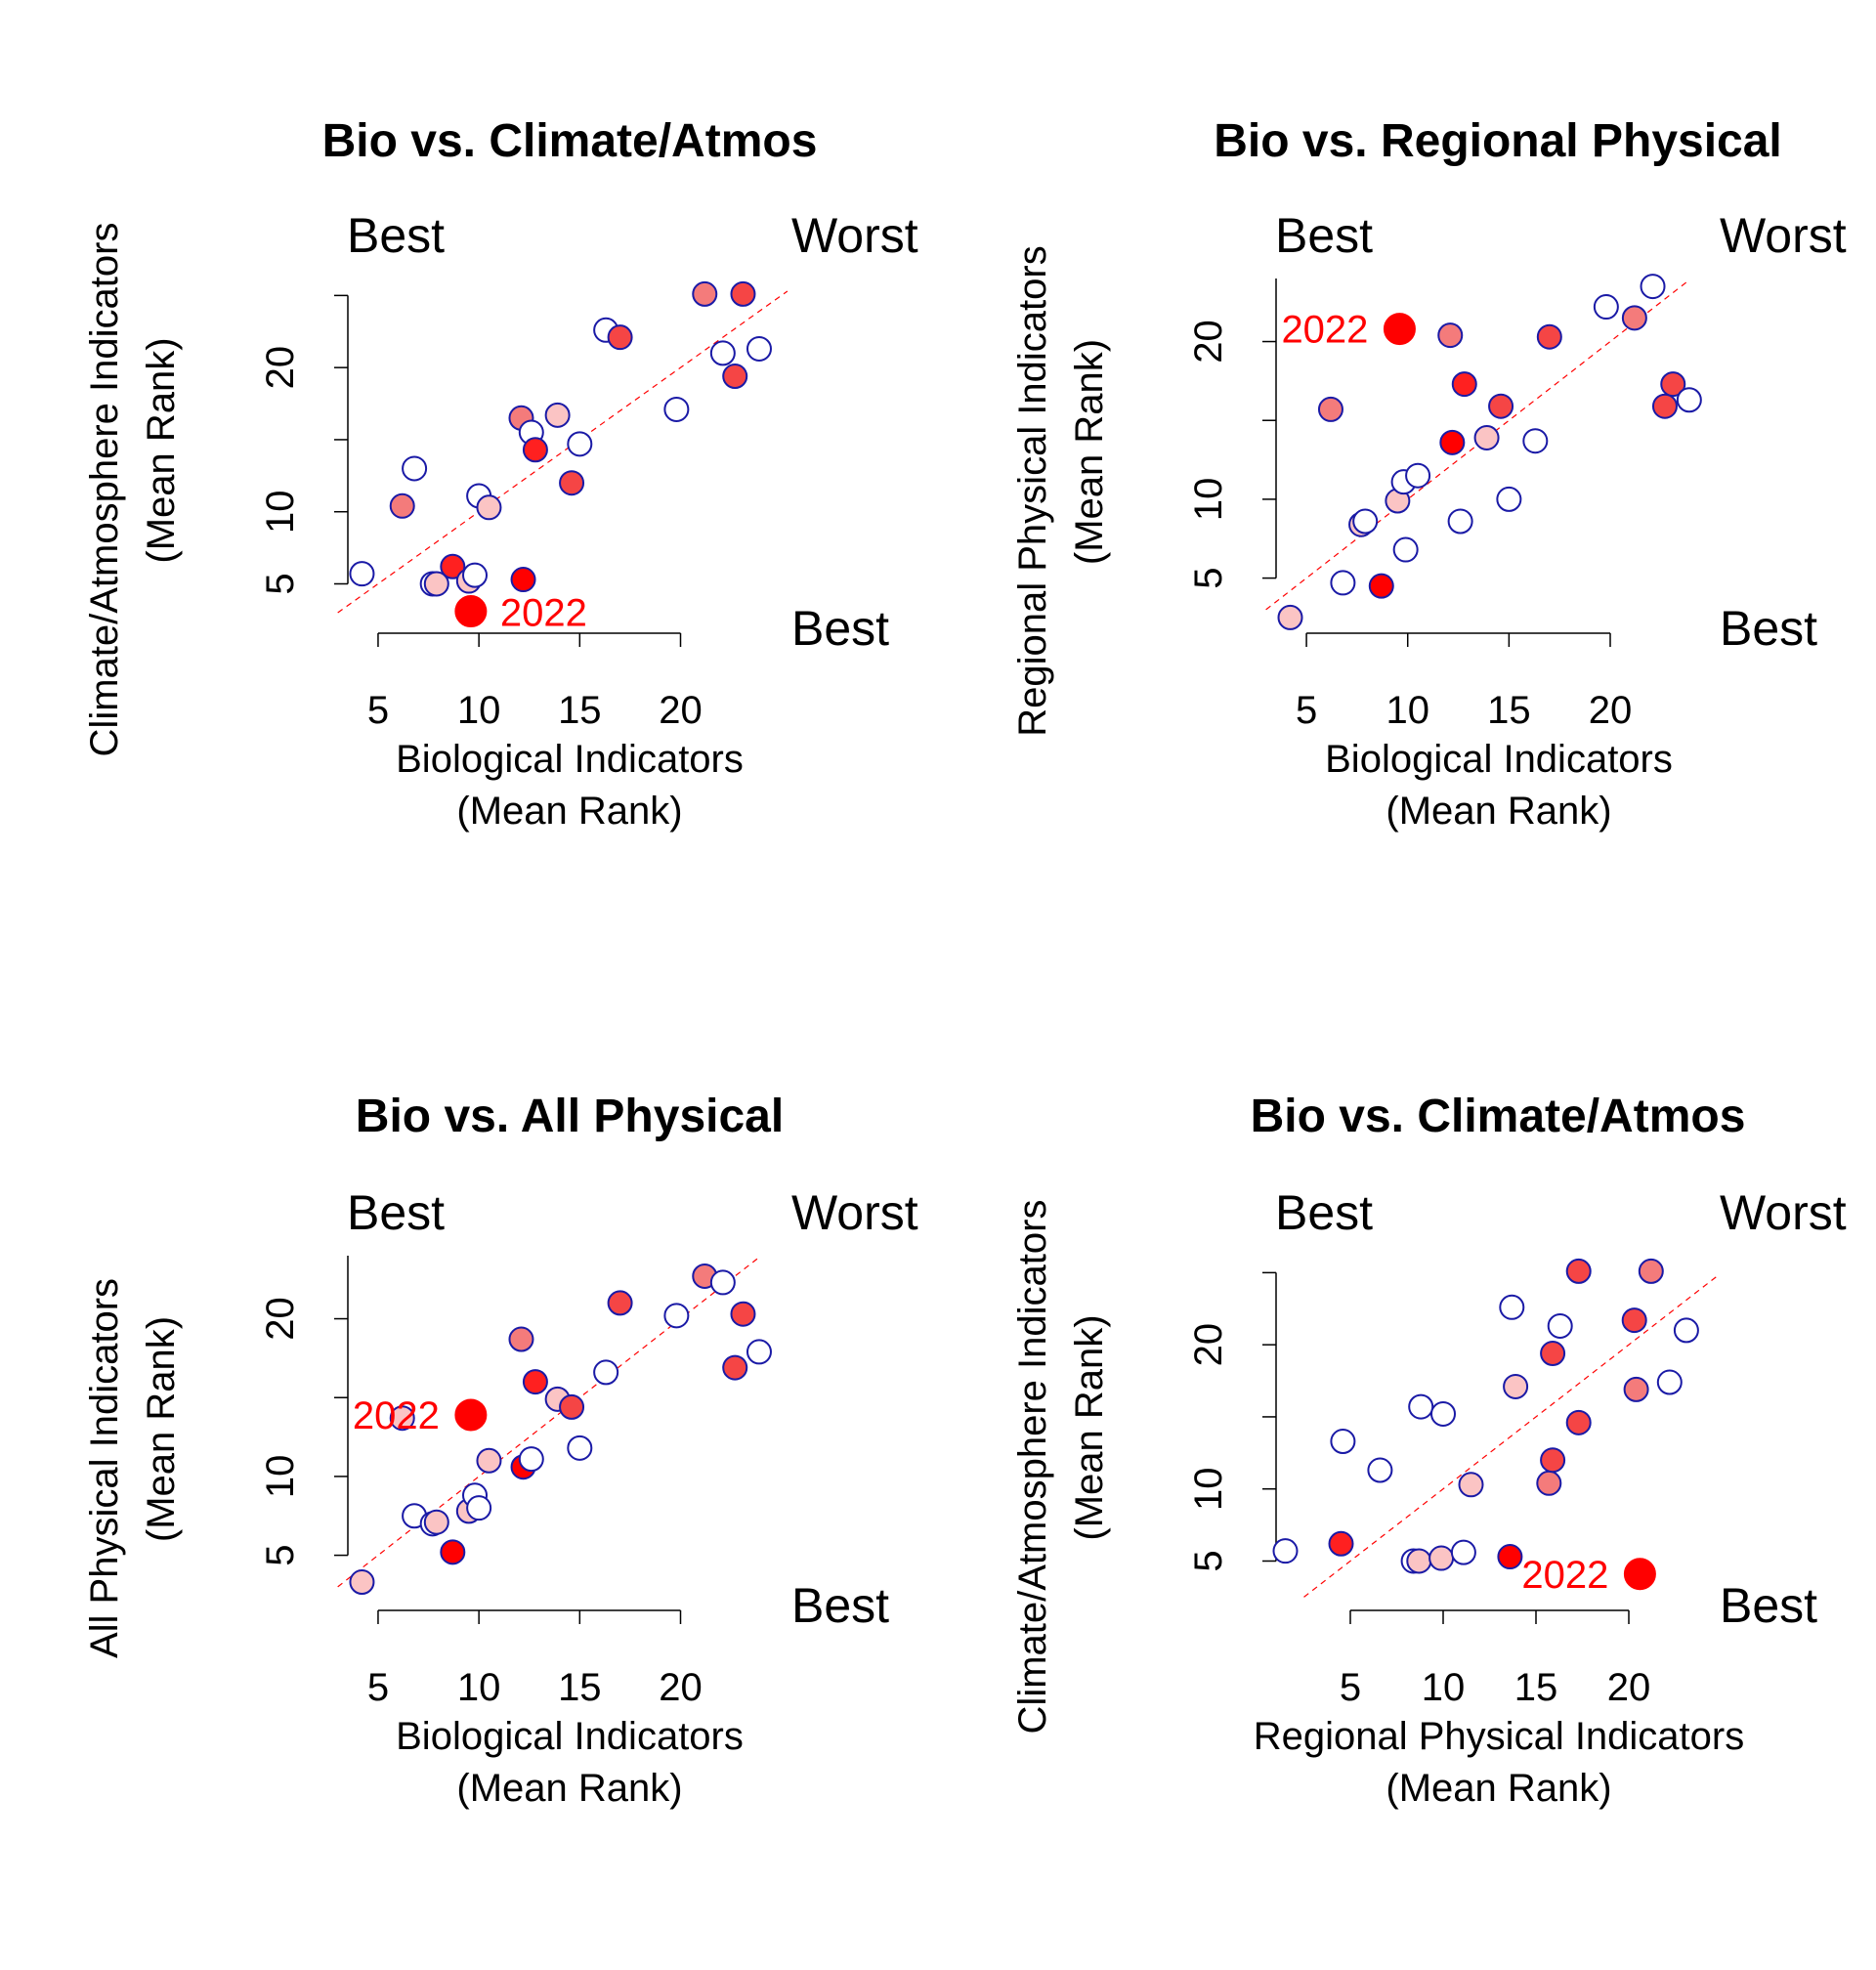 The height and width of the screenshot is (1970, 1876). What do you see at coordinates (1032, 1467) in the screenshot?
I see `y-axis-label: Climate/Atmosphere Indicators` at bounding box center [1032, 1467].